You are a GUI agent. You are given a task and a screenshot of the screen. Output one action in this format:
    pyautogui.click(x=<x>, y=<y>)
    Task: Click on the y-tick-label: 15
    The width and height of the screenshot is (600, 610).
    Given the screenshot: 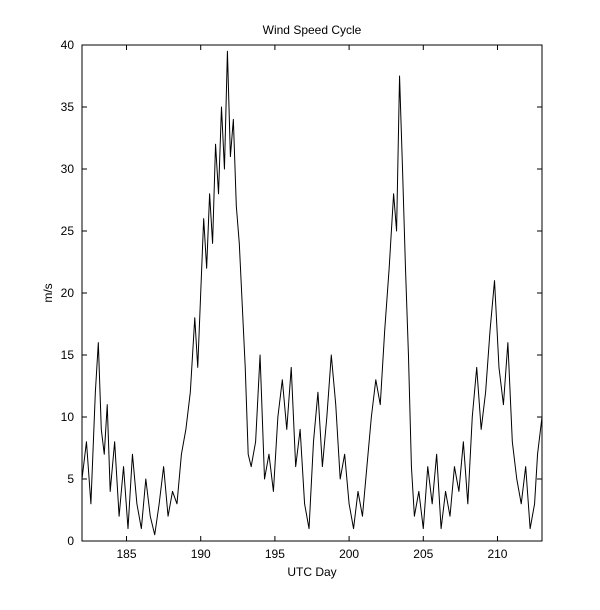 What is the action you would take?
    pyautogui.click(x=68, y=355)
    